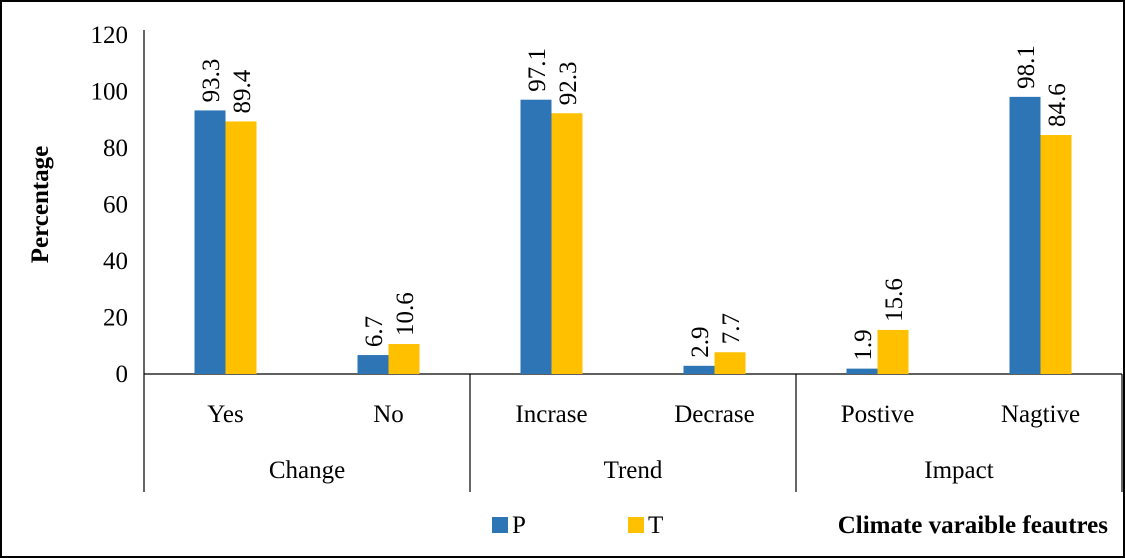 The width and height of the screenshot is (1125, 558). Describe the element at coordinates (225, 414) in the screenshot. I see `x-category-label: Yes` at that location.